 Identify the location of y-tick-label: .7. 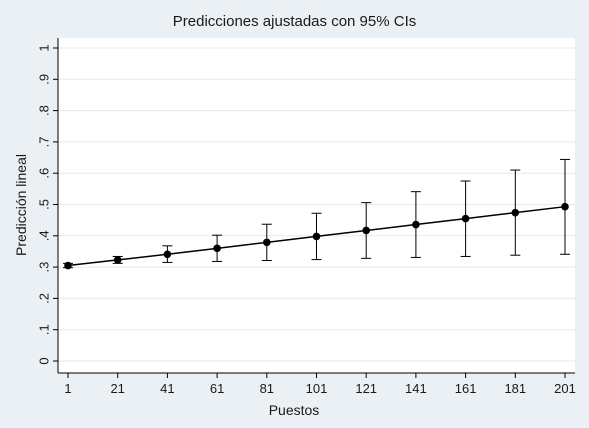
(44, 141).